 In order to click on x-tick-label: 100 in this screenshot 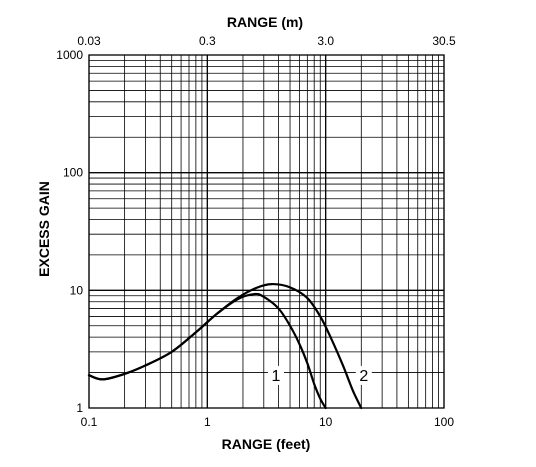, I will do `click(444, 422)`.